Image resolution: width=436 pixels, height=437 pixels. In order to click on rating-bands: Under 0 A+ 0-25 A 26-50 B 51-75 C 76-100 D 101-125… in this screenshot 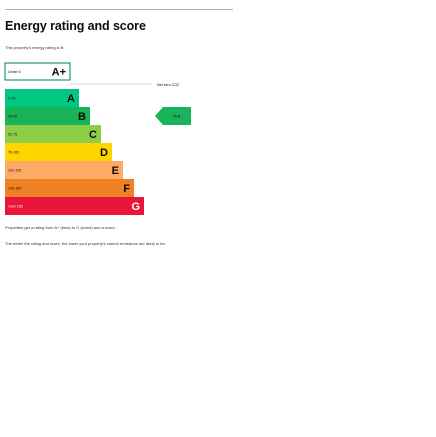, I will do `click(74, 138)`.